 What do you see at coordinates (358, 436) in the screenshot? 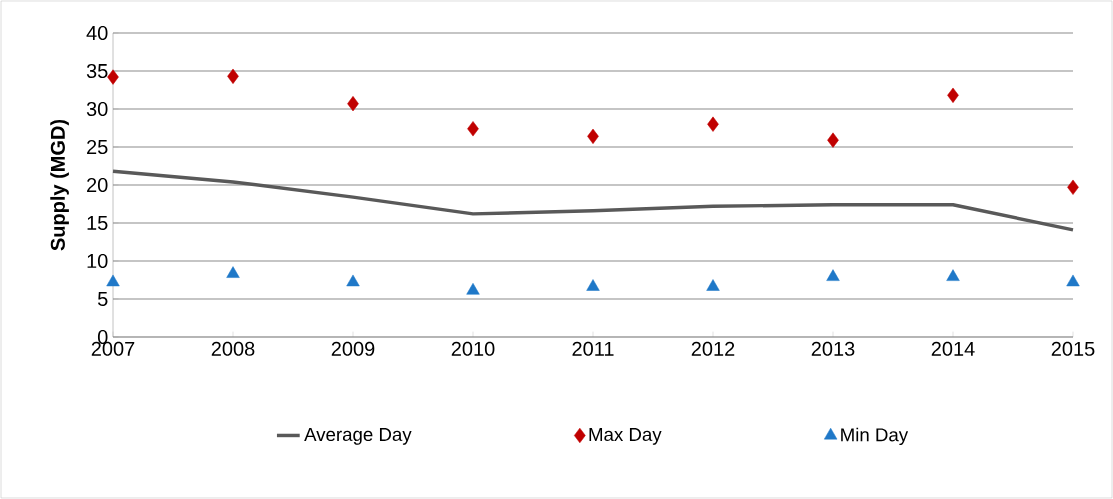
I see `legend-label: Average Day` at bounding box center [358, 436].